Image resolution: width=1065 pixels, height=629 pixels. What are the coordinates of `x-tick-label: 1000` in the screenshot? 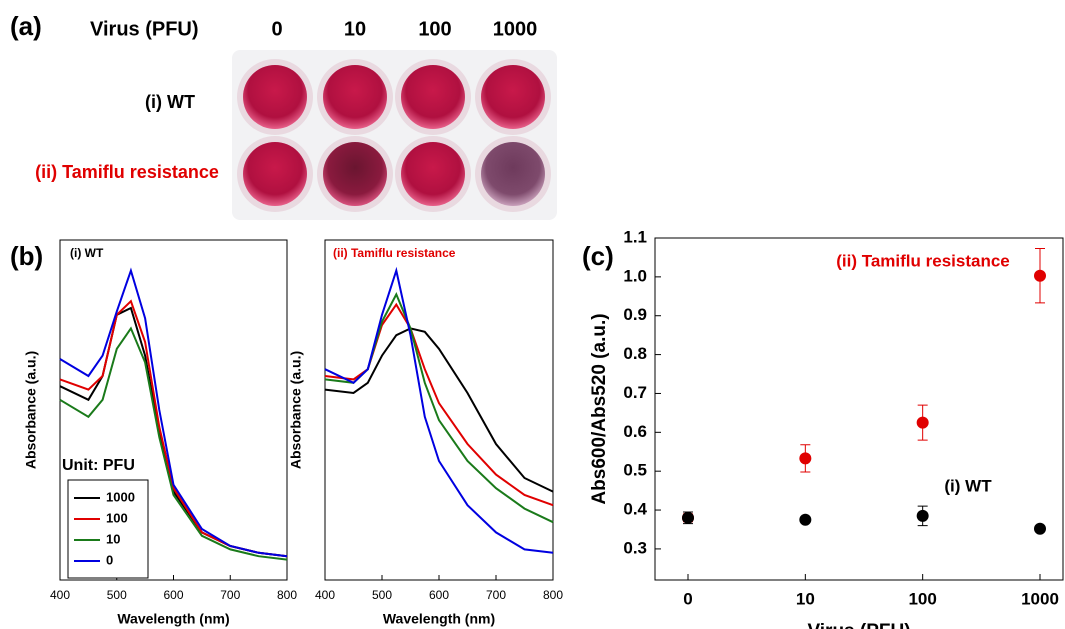 It's located at (1040, 598).